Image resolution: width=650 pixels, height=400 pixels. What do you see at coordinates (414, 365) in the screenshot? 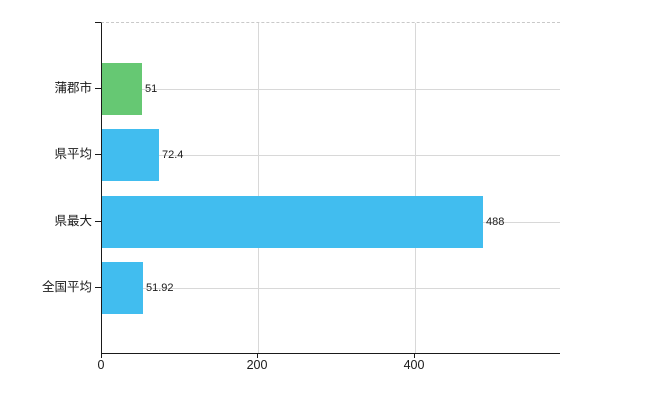
I see `x-tick-label: 400` at bounding box center [414, 365].